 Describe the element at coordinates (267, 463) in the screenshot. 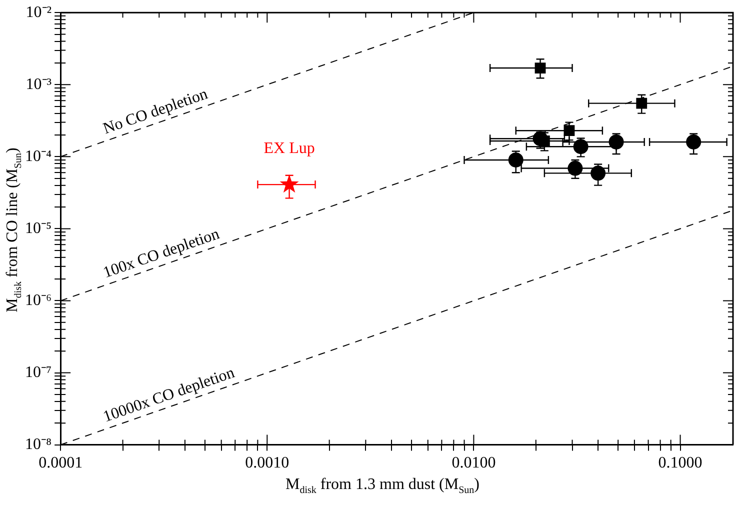

I see `x-tick-label: 0.0010` at that location.